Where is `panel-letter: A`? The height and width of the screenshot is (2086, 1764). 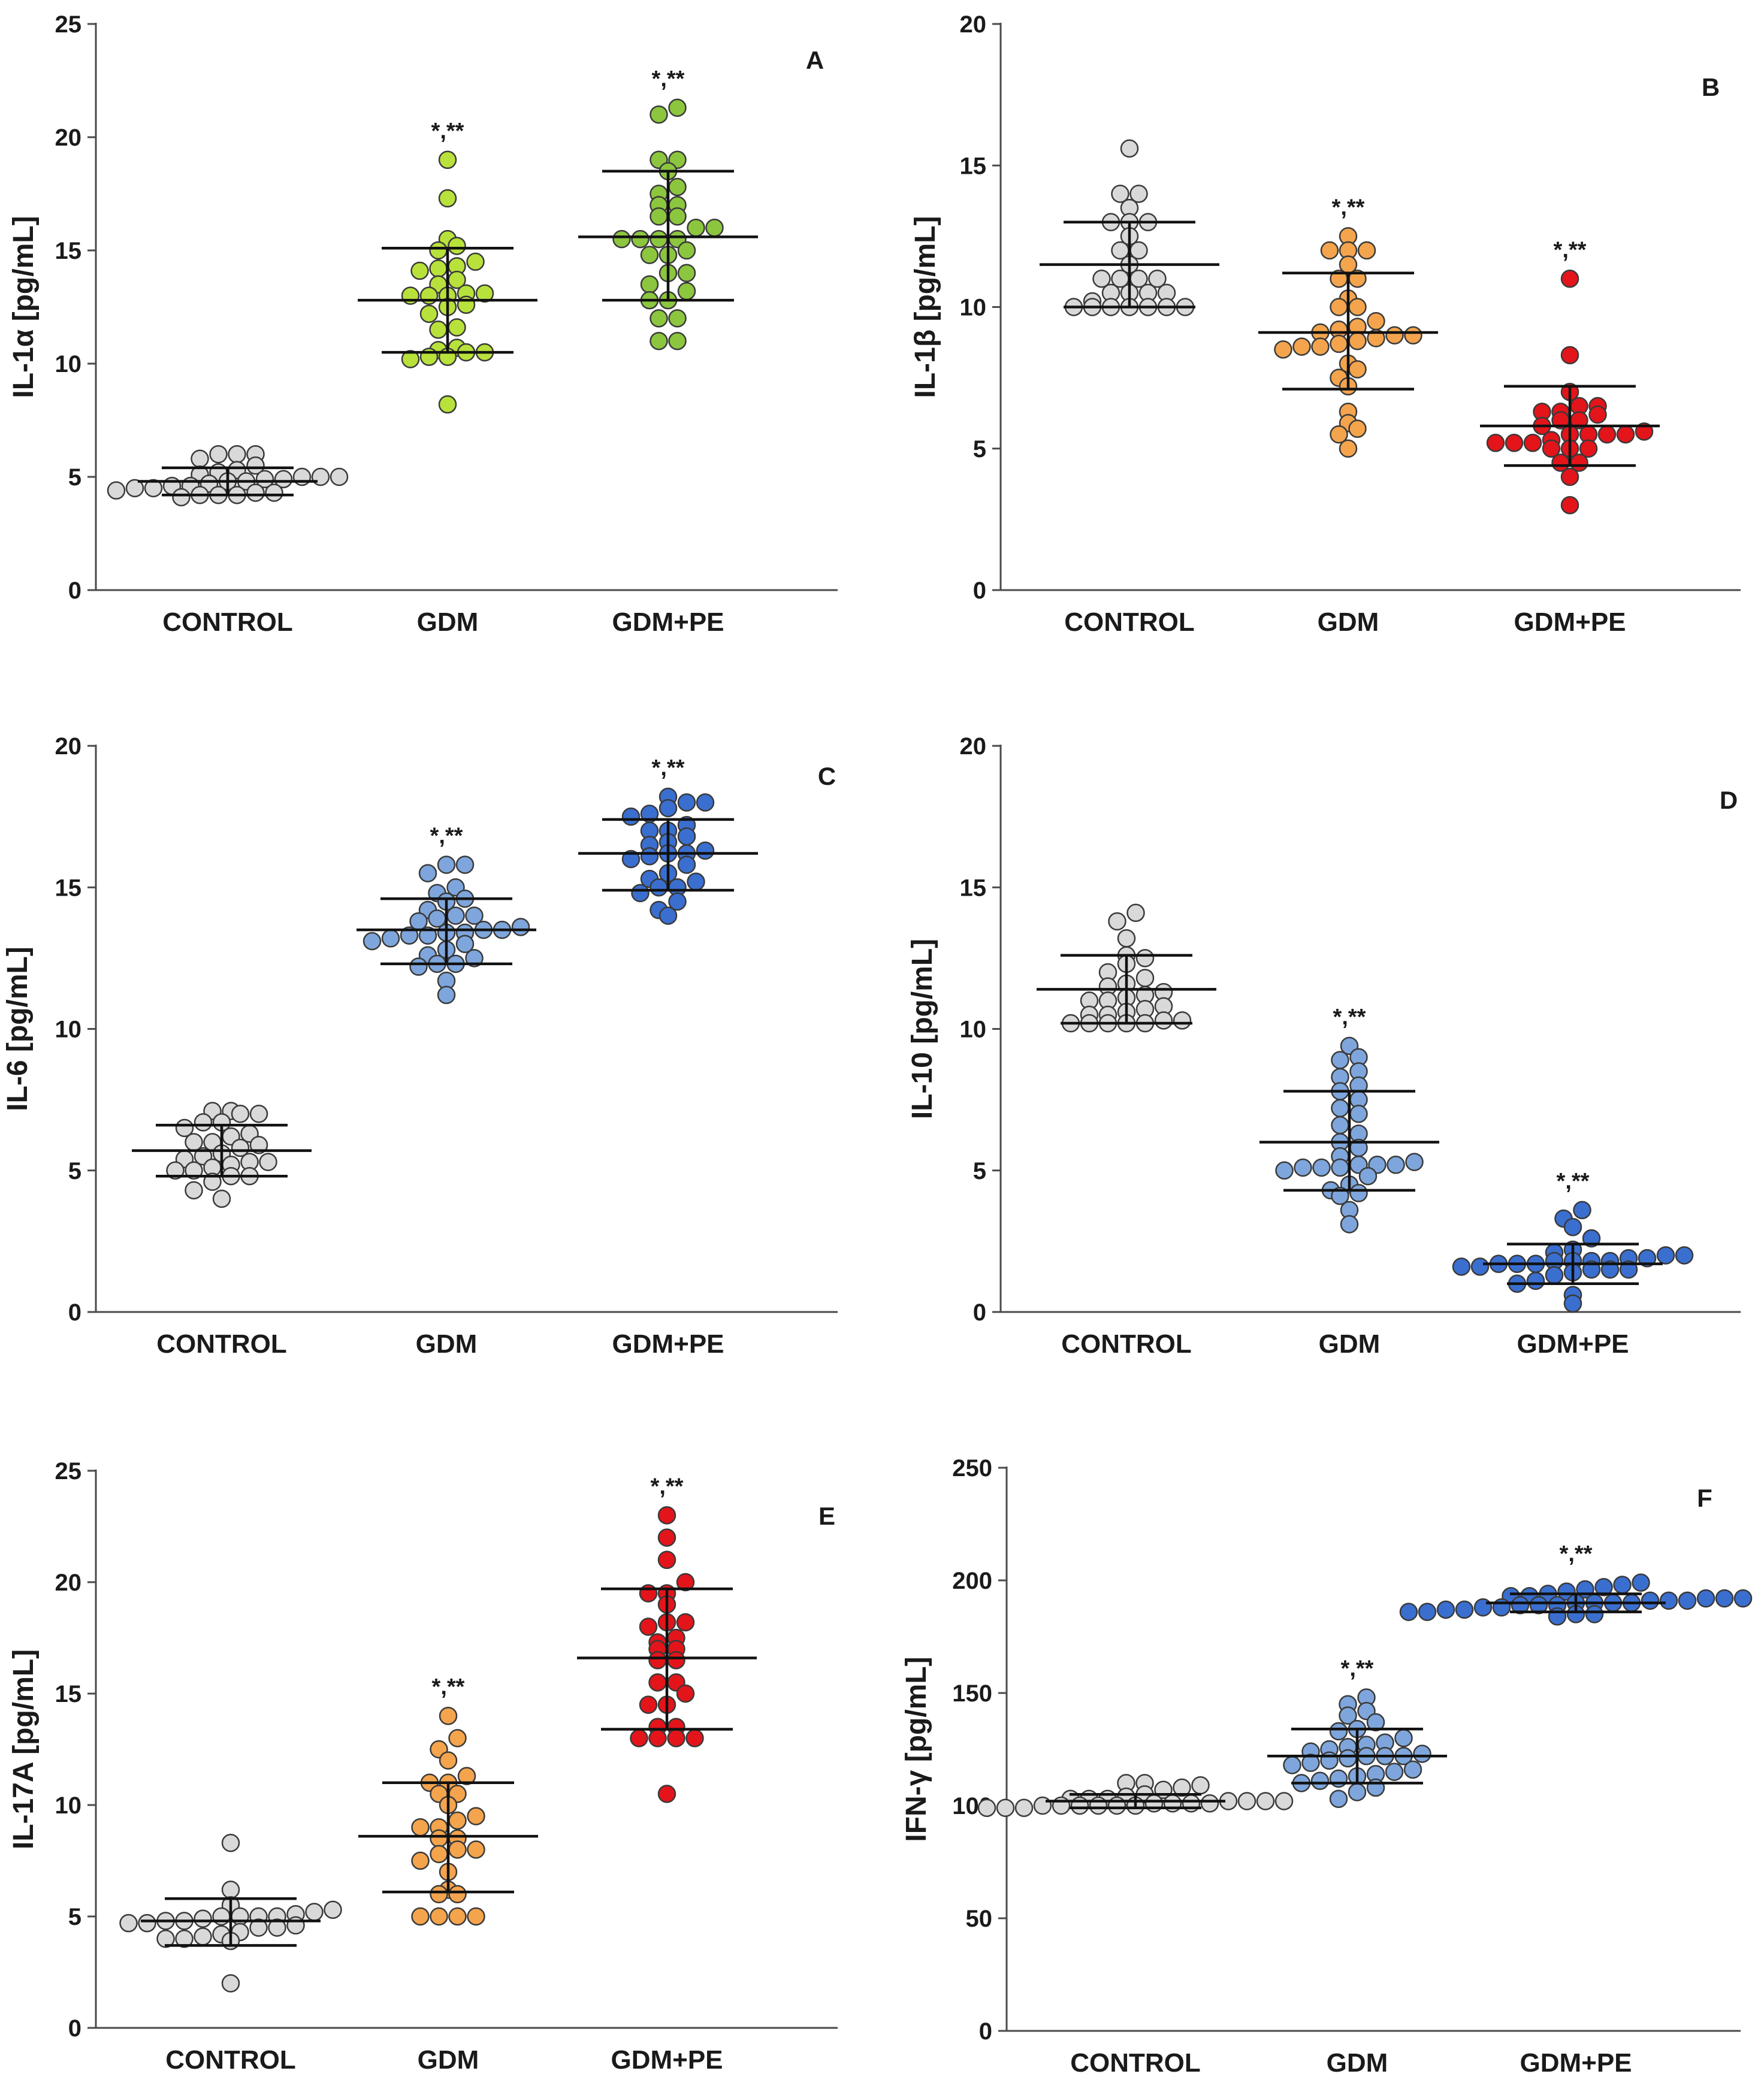
panel-letter: A is located at coordinates (815, 60).